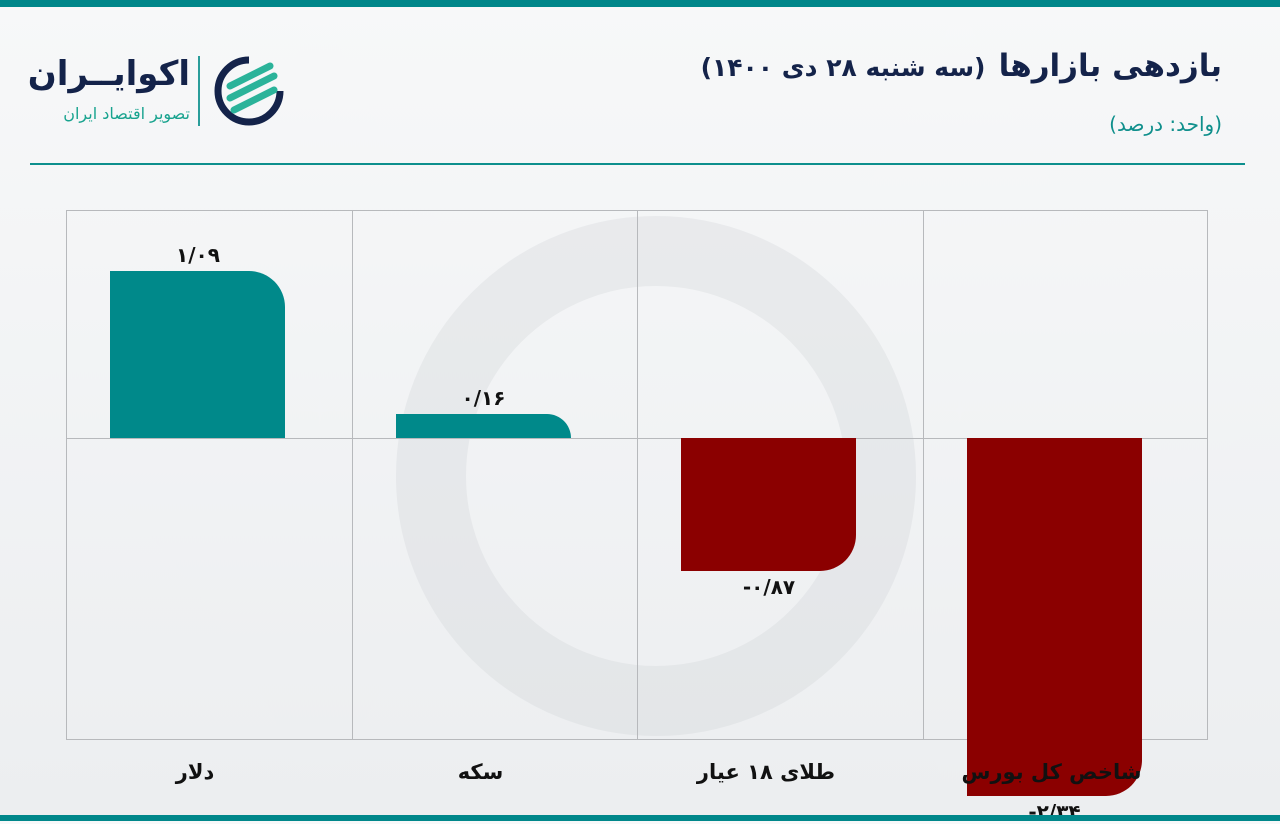 The width and height of the screenshot is (1280, 824). Describe the element at coordinates (843, 67) in the screenshot. I see `title-date: (سه شنبه ۲۸ دی ۱۴۰۰)` at that location.